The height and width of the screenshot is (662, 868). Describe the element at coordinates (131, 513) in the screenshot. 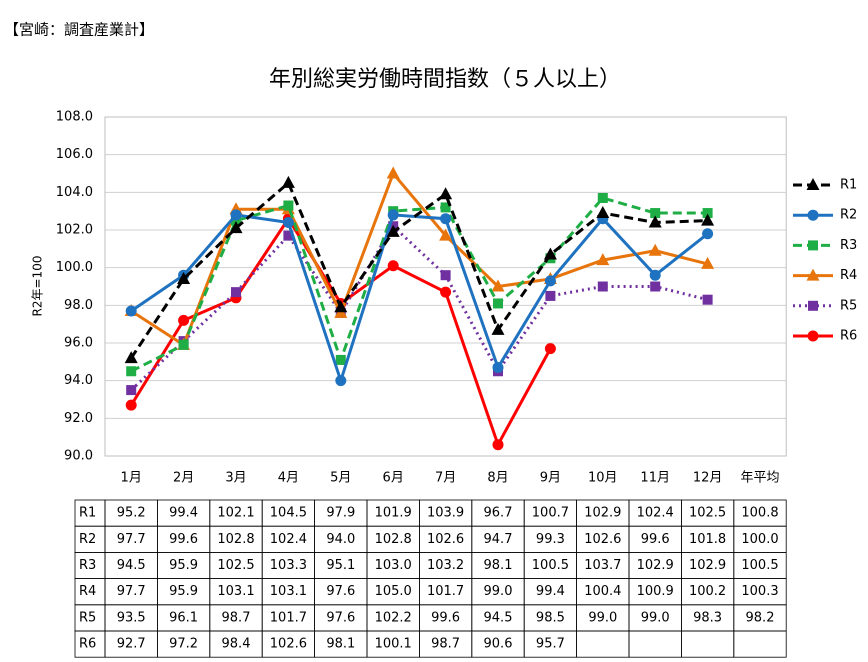

I see `table-value: 95.2` at that location.